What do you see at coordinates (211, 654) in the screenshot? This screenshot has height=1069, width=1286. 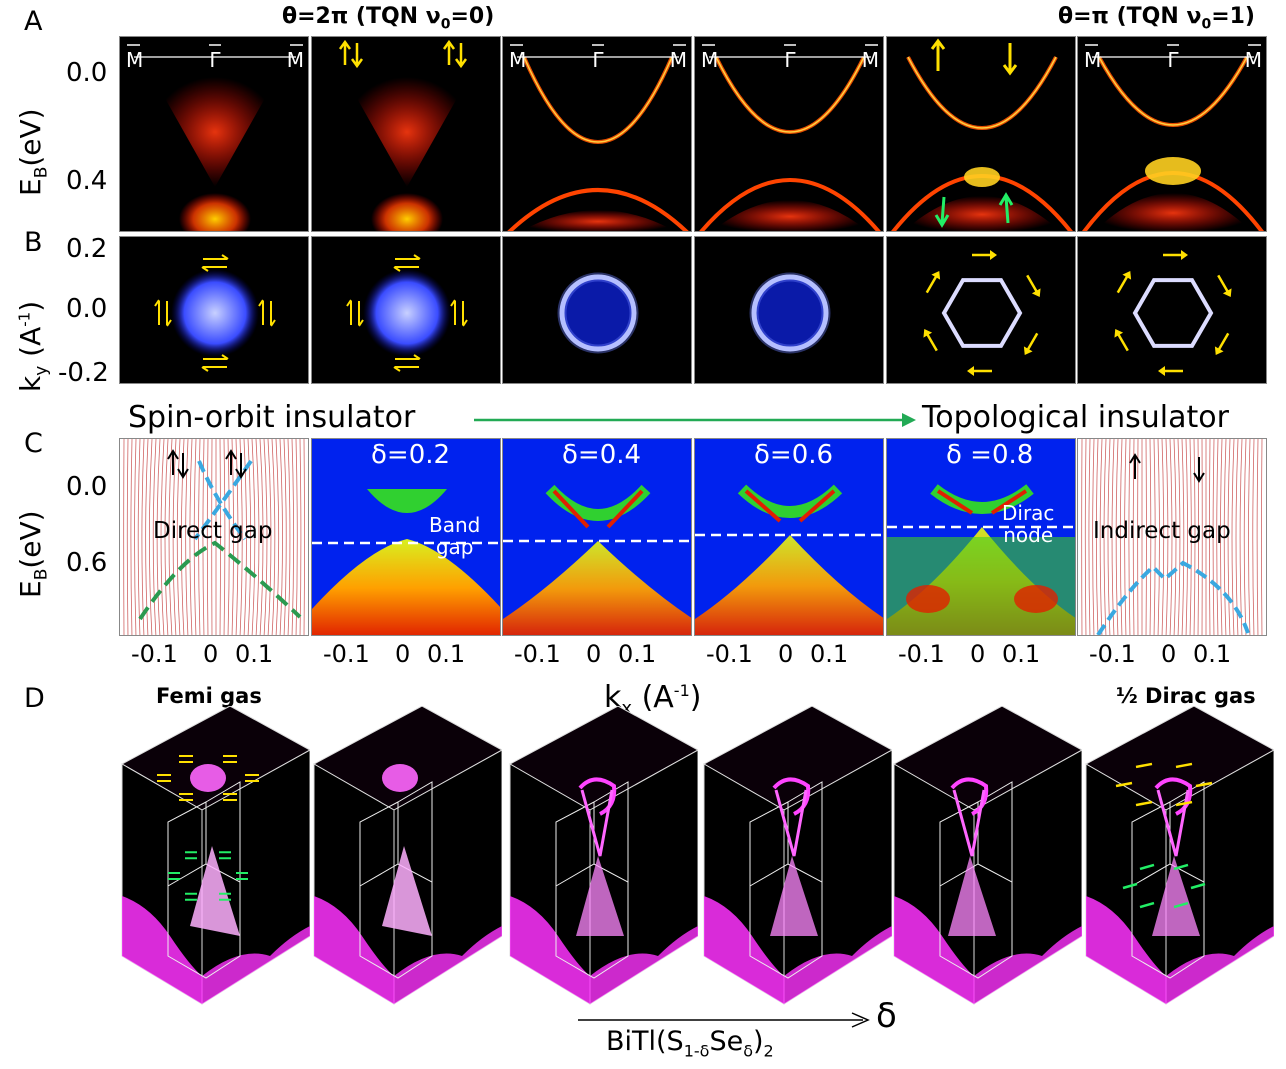 I see `row-c-xtick-1-1: 0` at bounding box center [211, 654].